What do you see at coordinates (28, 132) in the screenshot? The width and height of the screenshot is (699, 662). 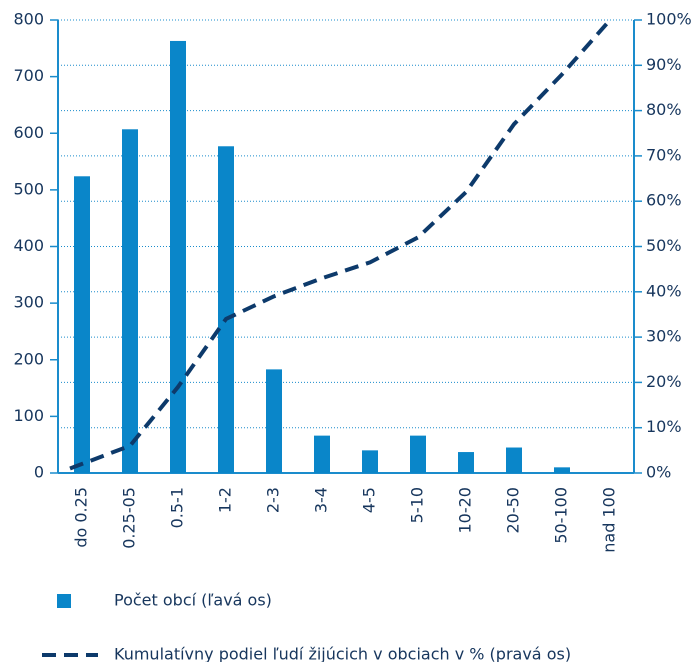 I see `y-tick-label: 600` at bounding box center [28, 132].